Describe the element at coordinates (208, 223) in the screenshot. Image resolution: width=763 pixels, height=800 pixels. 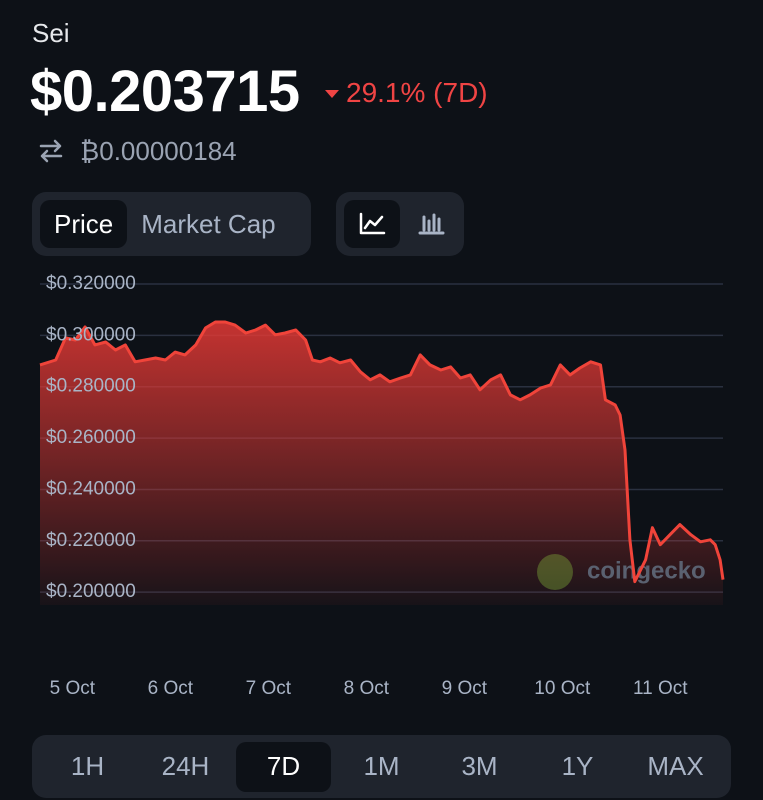
I see `tab-button: Market Cap` at that location.